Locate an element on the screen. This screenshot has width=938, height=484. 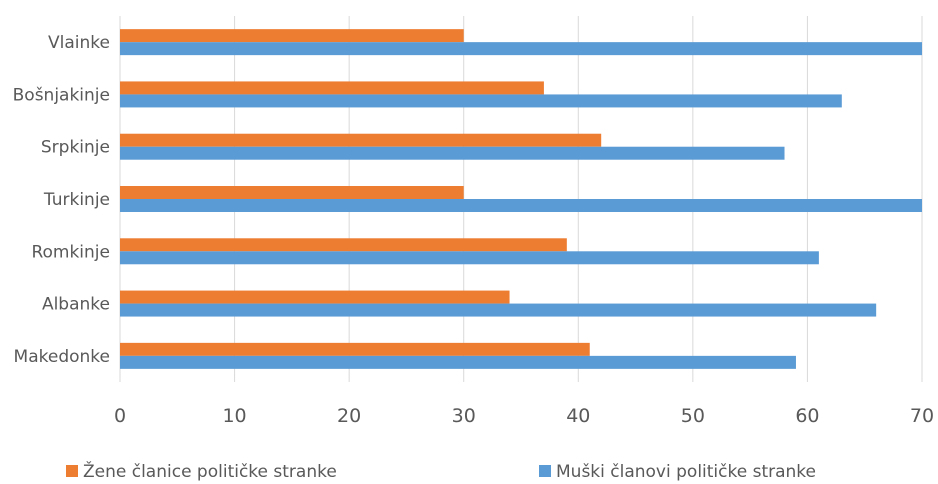
category-label: Vlainke is located at coordinates (79, 43).